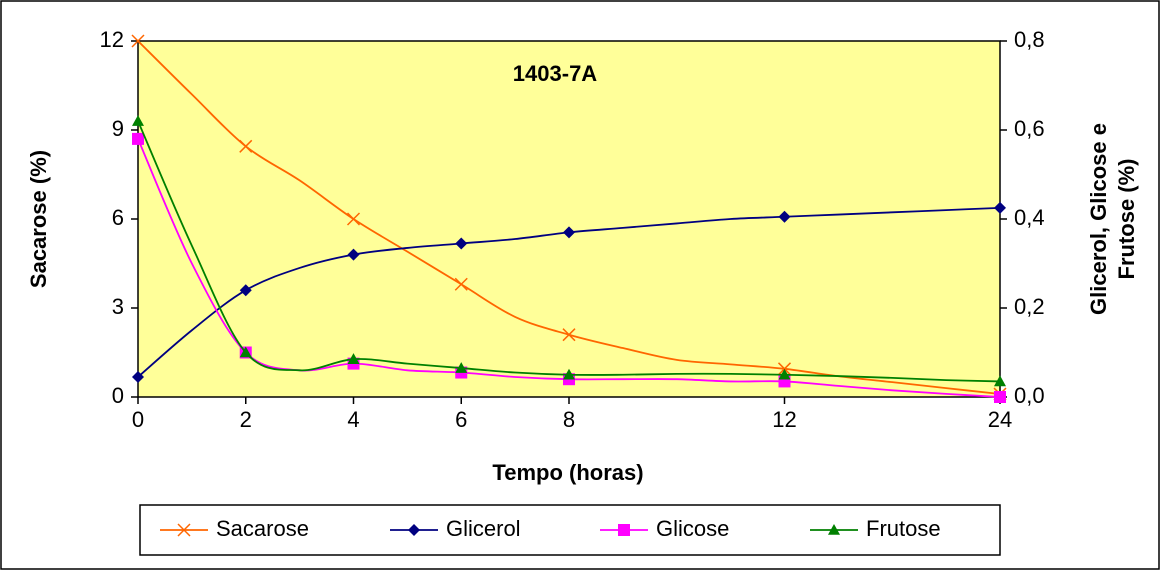 The width and height of the screenshot is (1160, 570). Describe the element at coordinates (569, 419) in the screenshot. I see `x-tick-label: 8` at that location.